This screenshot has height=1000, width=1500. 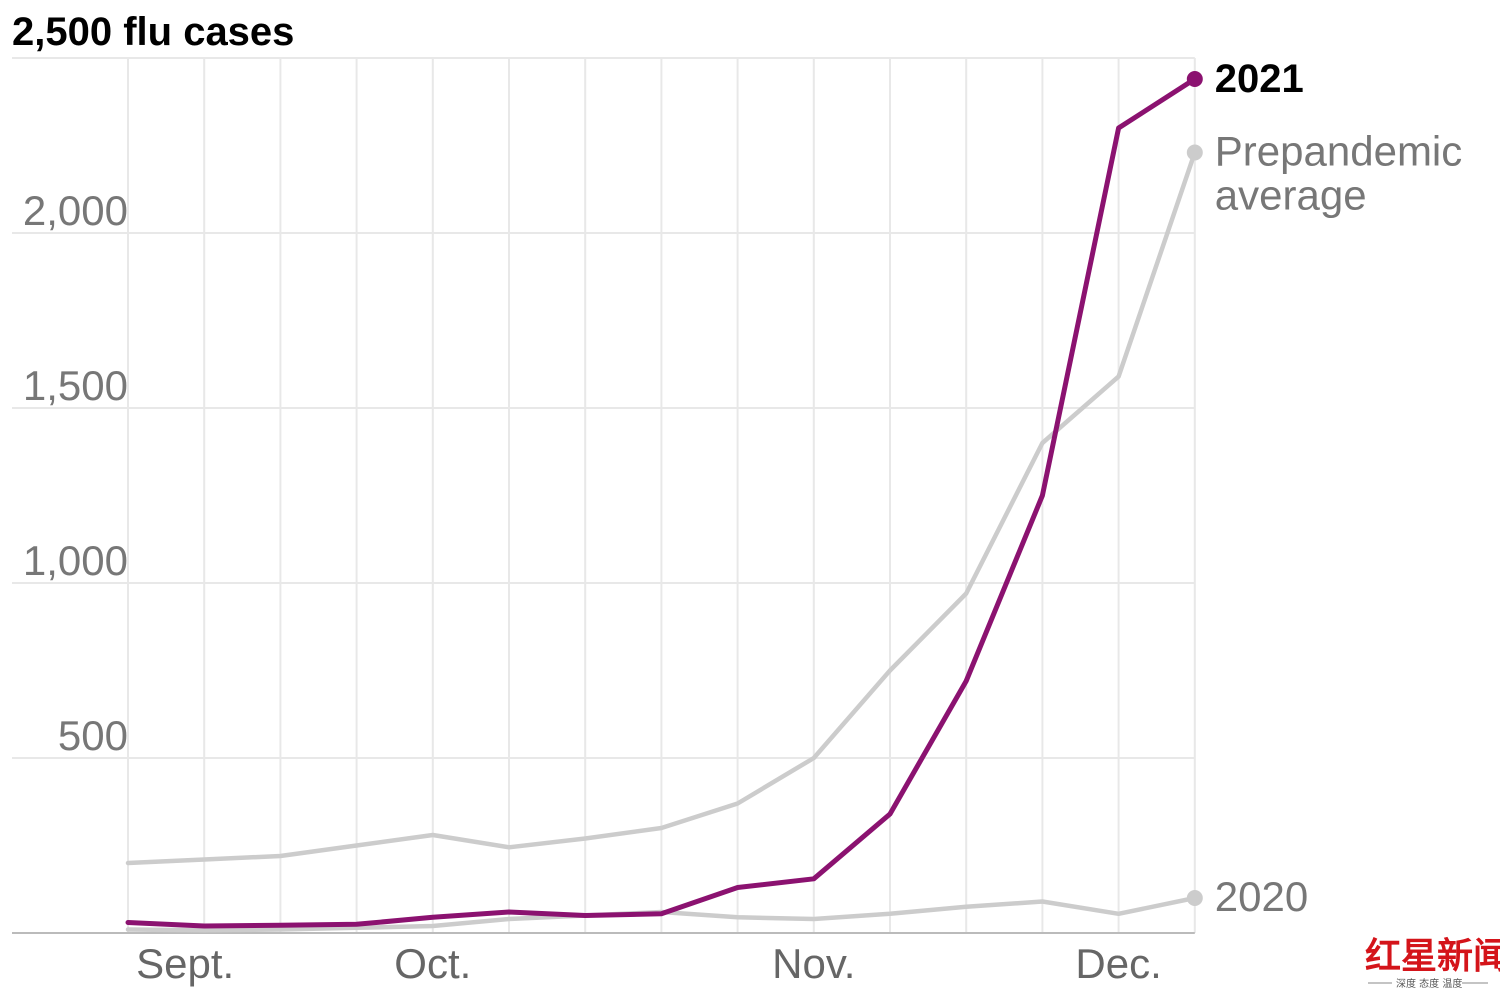 I want to click on y-tick-label: 1,500, so click(x=75, y=385).